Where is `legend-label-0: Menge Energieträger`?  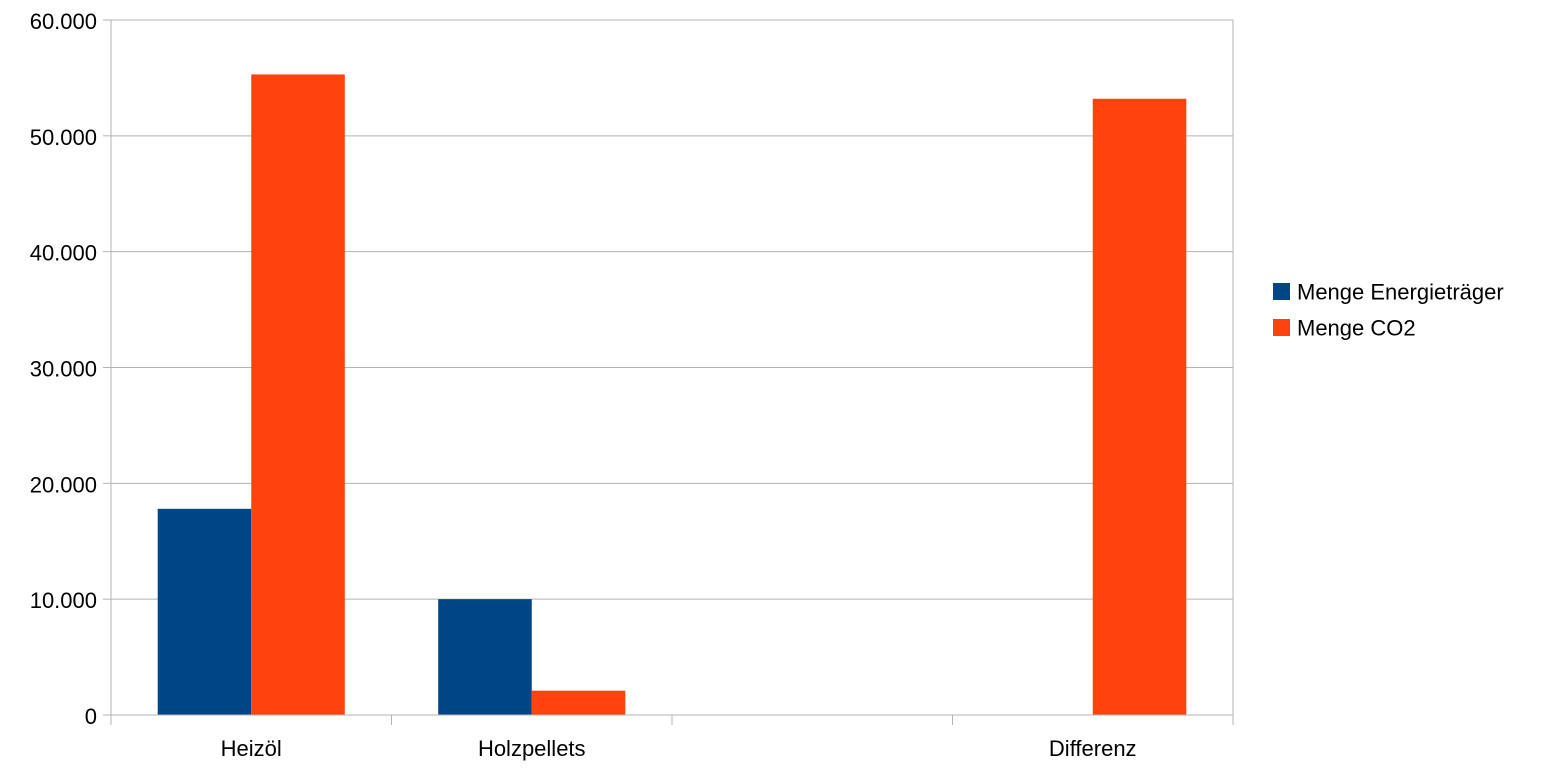 legend-label-0: Menge Energieträger is located at coordinates (1400, 292).